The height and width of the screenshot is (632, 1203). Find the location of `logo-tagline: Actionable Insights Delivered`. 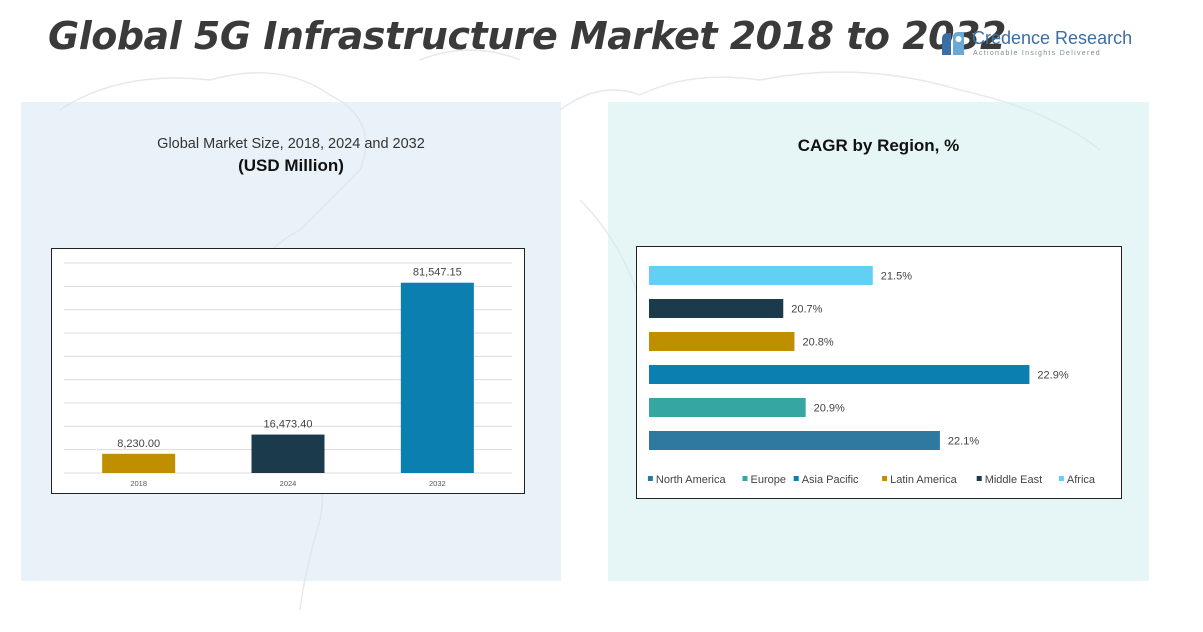

logo-tagline: Actionable Insights Delivered is located at coordinates (1037, 53).